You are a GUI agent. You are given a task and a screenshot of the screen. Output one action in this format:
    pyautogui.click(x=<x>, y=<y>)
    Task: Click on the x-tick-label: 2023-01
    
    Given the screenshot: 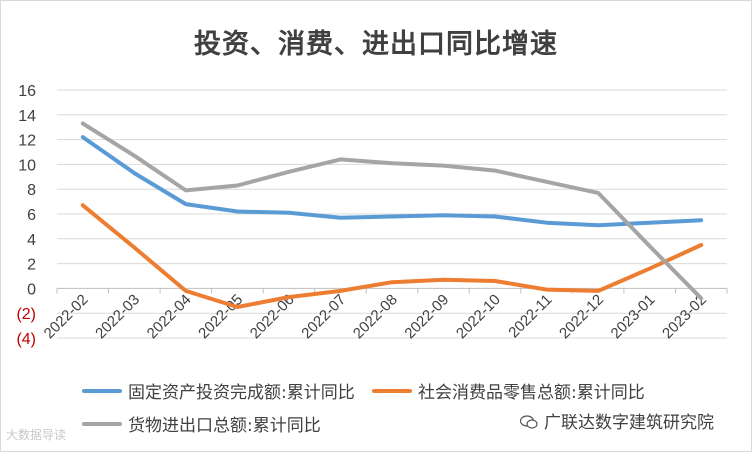 What is the action you would take?
    pyautogui.click(x=633, y=316)
    